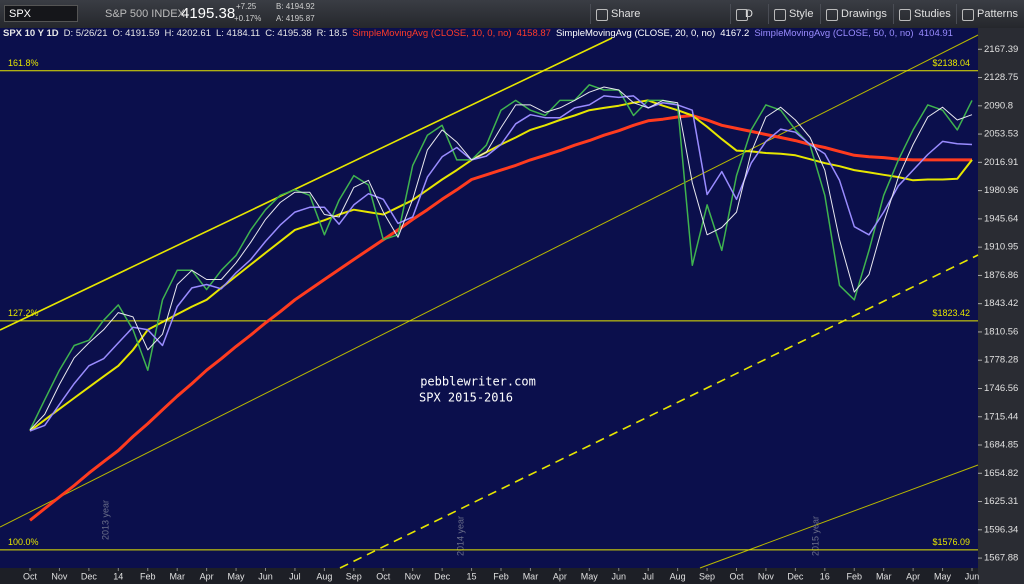 The height and width of the screenshot is (584, 1024). I want to click on watermark: SPX 2015-2016, so click(466, 398).